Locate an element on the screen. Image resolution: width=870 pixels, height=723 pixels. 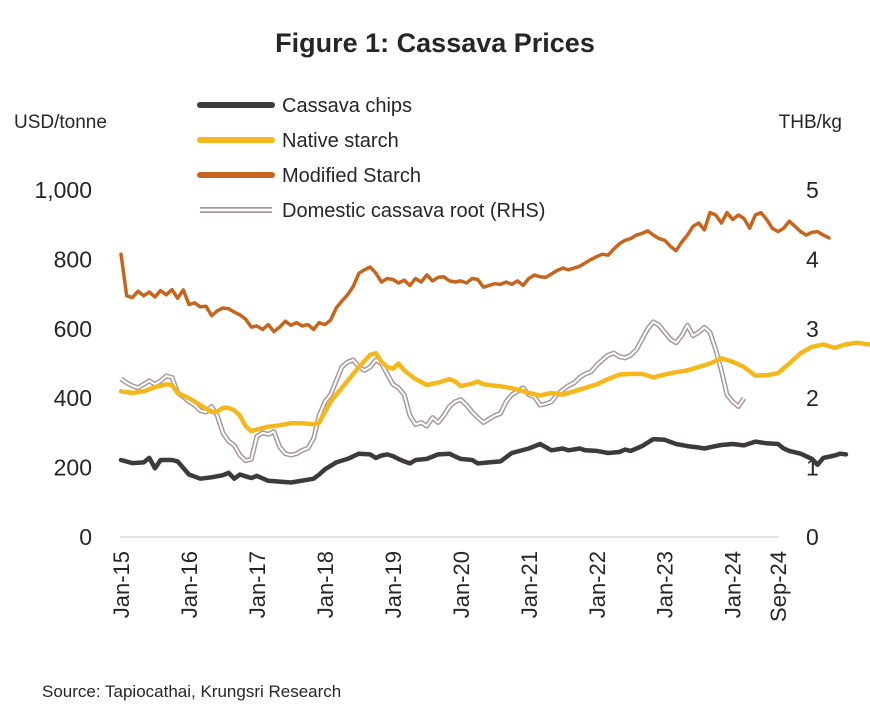
x-tick-label: Jan-15 is located at coordinates (121, 584).